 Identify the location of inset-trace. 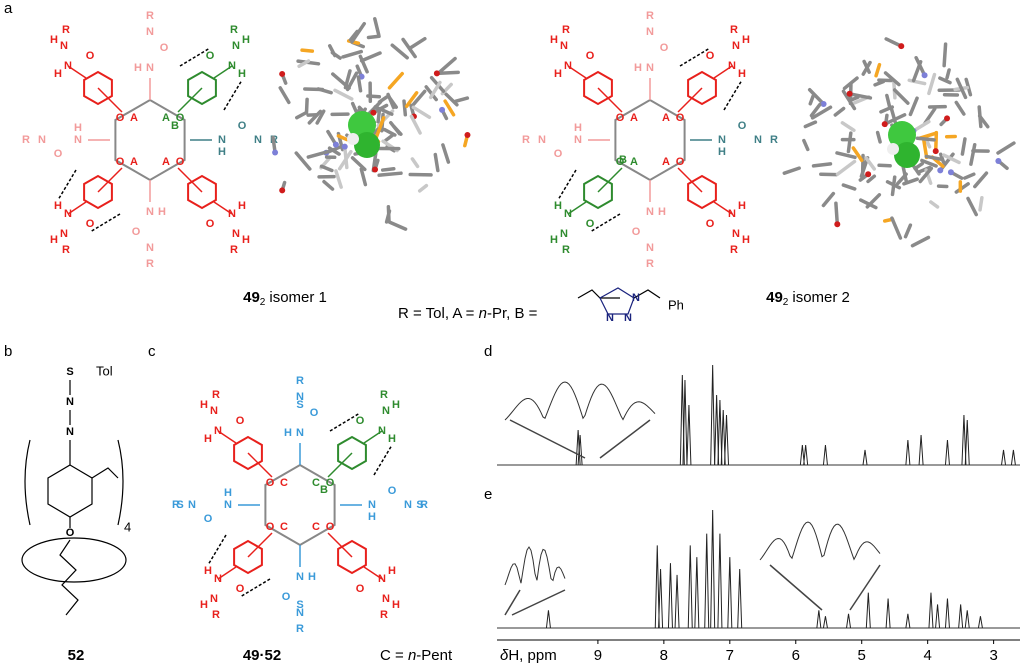
(580, 401).